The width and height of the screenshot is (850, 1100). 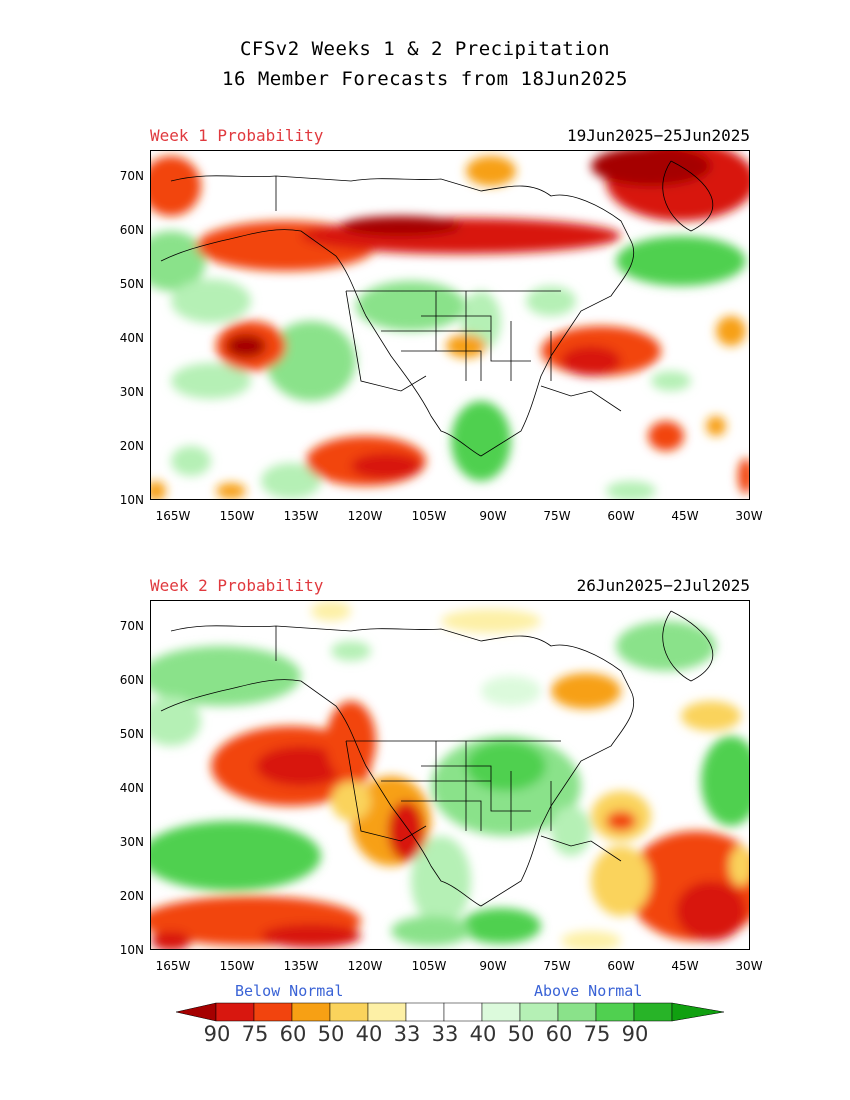 I want to click on legend-value: 50, so click(x=521, y=1034).